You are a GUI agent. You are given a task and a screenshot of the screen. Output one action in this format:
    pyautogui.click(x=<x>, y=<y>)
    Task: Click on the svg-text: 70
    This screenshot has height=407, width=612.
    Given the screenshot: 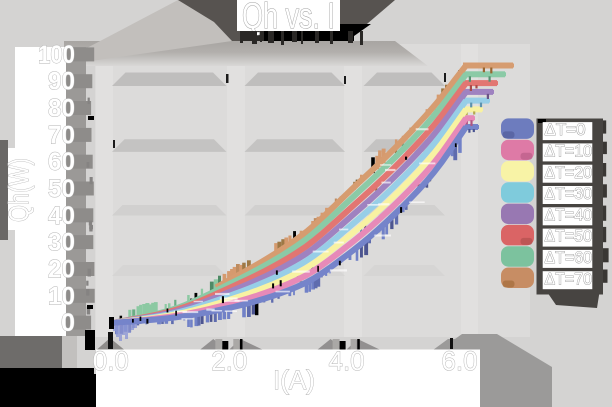 What is the action you would take?
    pyautogui.click(x=61, y=135)
    